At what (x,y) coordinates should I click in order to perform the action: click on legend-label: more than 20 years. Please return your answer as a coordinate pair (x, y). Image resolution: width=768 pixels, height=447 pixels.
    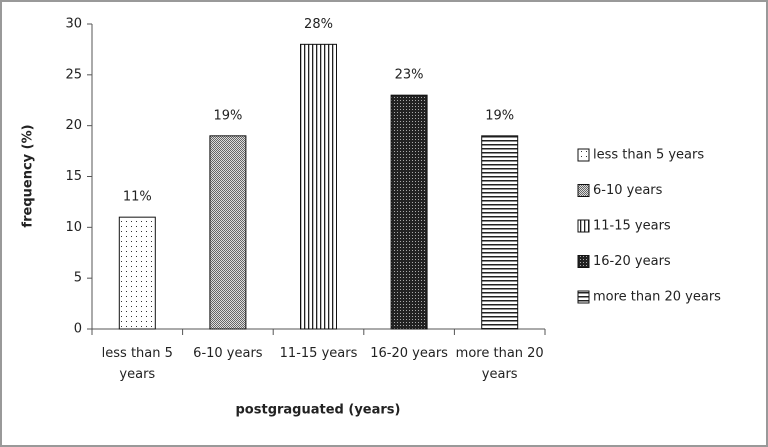
    Looking at the image, I should click on (657, 297).